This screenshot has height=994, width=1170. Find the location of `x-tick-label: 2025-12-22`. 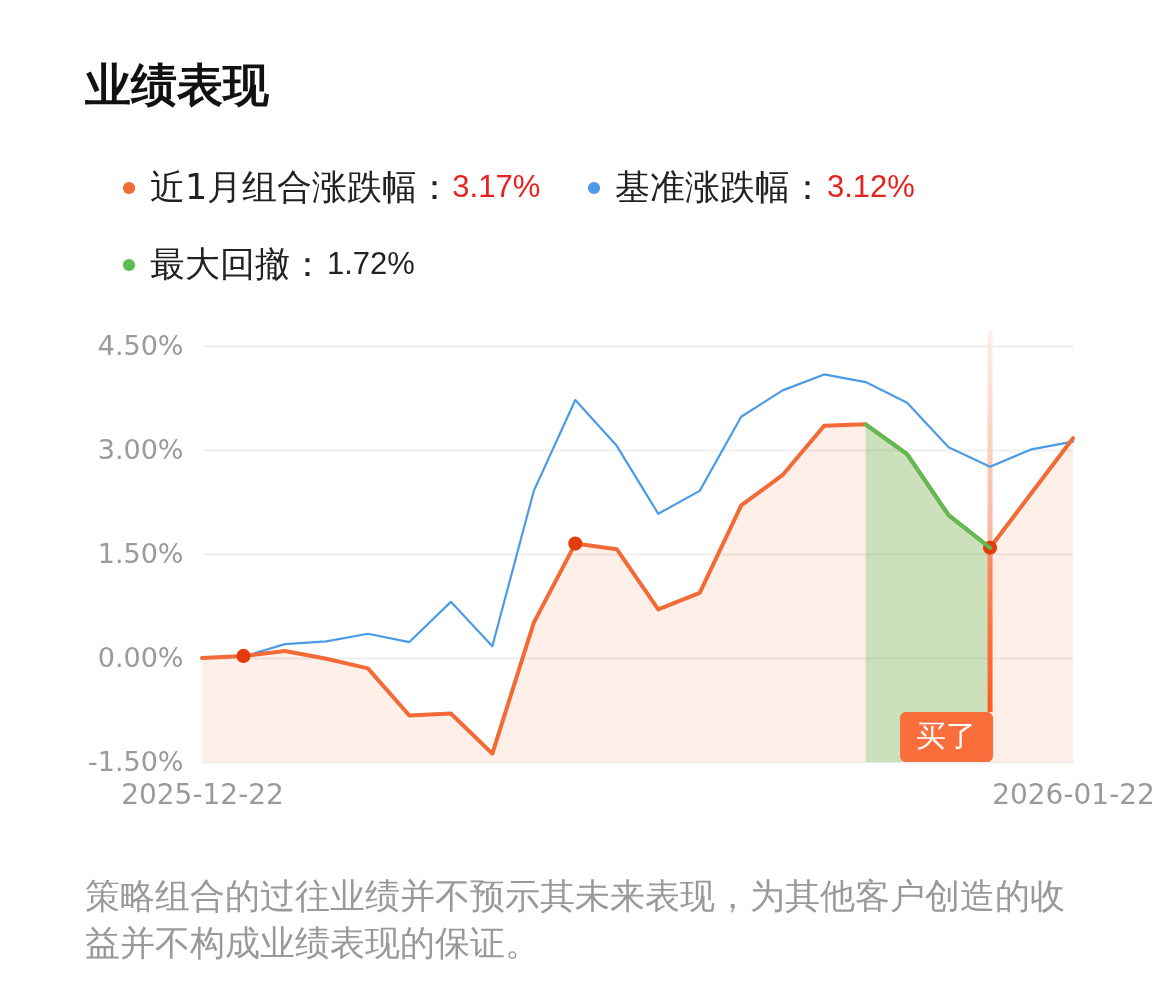

x-tick-label: 2025-12-22 is located at coordinates (202, 794).